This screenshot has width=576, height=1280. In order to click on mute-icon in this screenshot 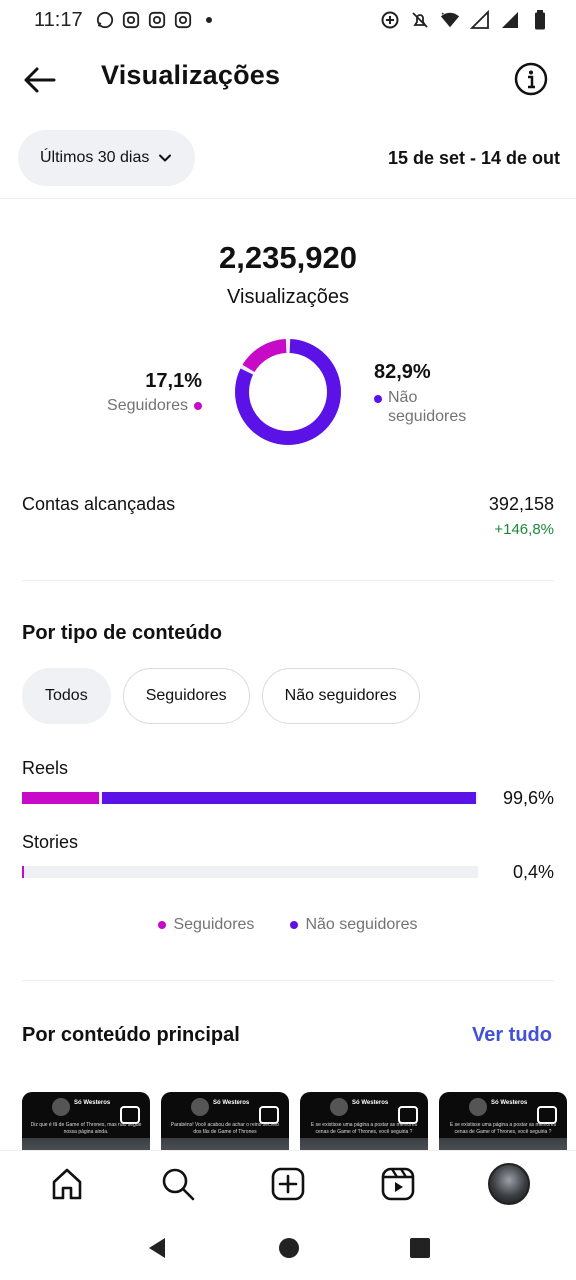, I will do `click(420, 20)`.